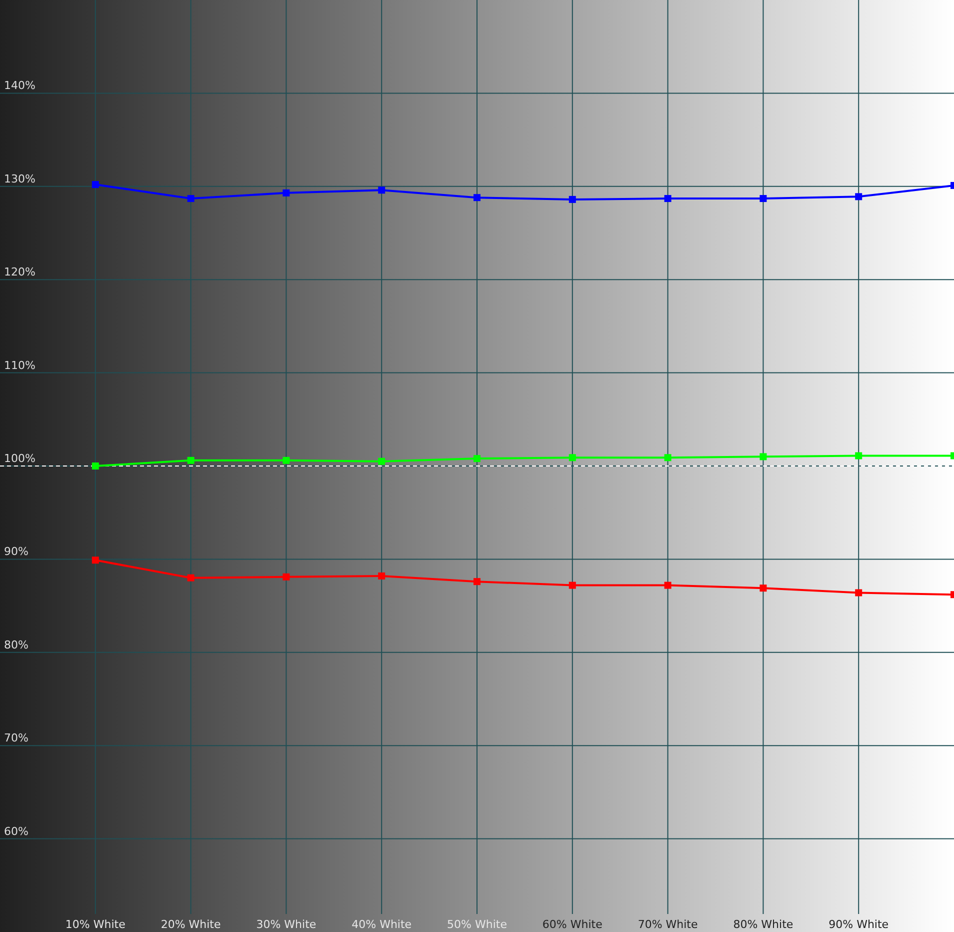 The width and height of the screenshot is (954, 932). Describe the element at coordinates (20, 179) in the screenshot. I see `y-tick-label: 130%` at that location.